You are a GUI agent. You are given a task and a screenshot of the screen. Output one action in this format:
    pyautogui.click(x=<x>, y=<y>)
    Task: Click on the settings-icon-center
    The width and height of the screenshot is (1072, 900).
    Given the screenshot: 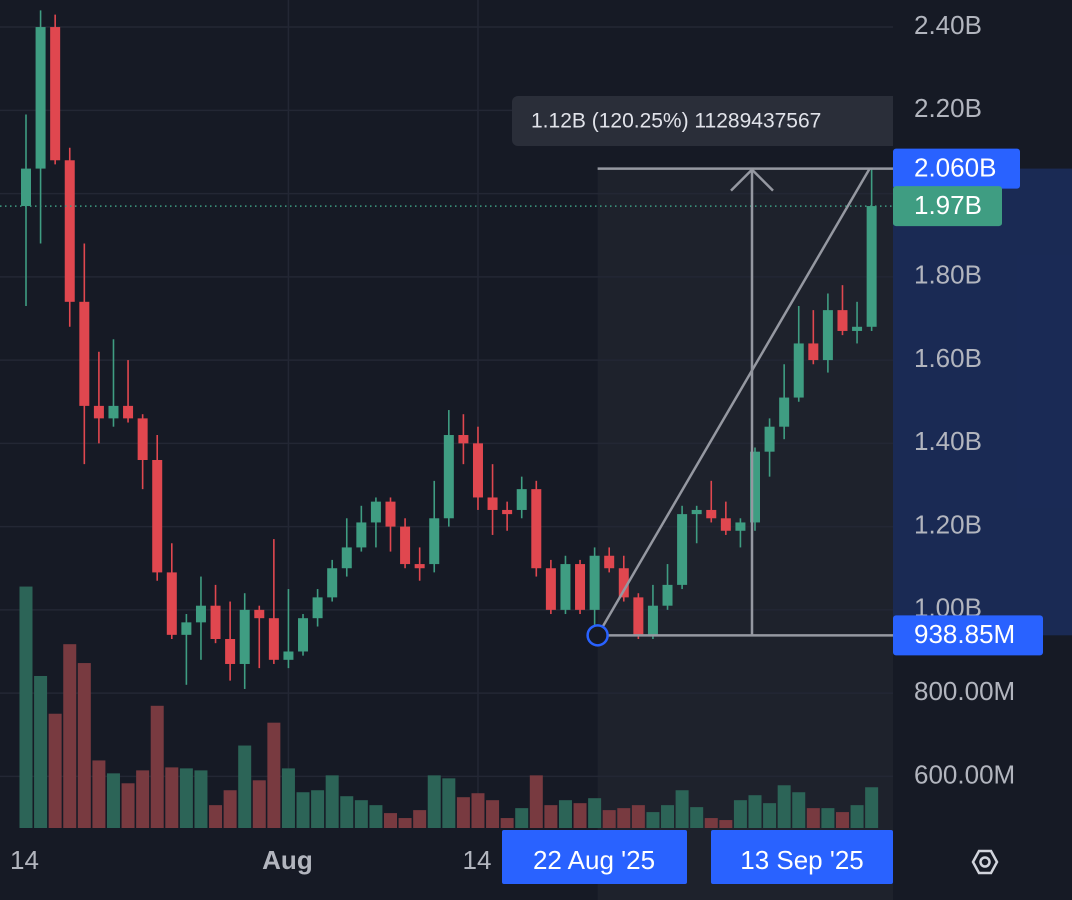 What is the action you would take?
    pyautogui.click(x=985, y=862)
    